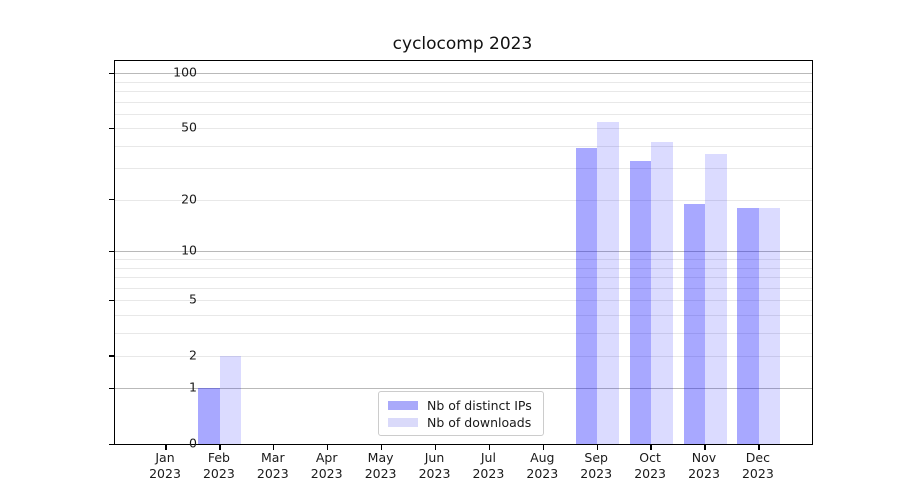  I want to click on x-tick-label: May 2023, so click(381, 466).